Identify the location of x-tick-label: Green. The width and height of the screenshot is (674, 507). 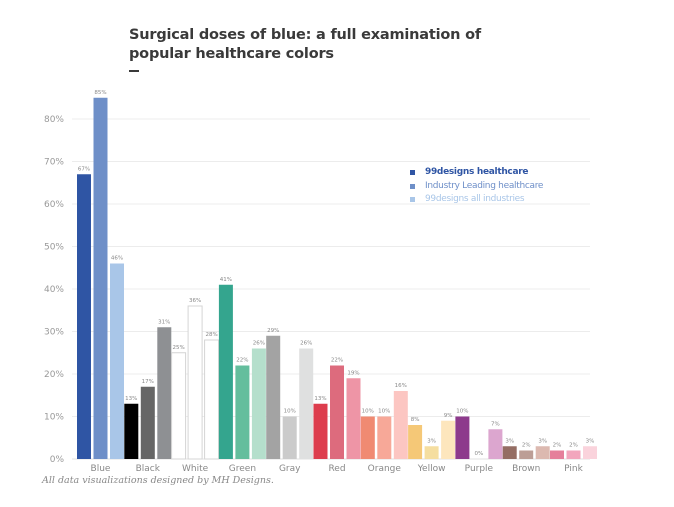
(242, 469).